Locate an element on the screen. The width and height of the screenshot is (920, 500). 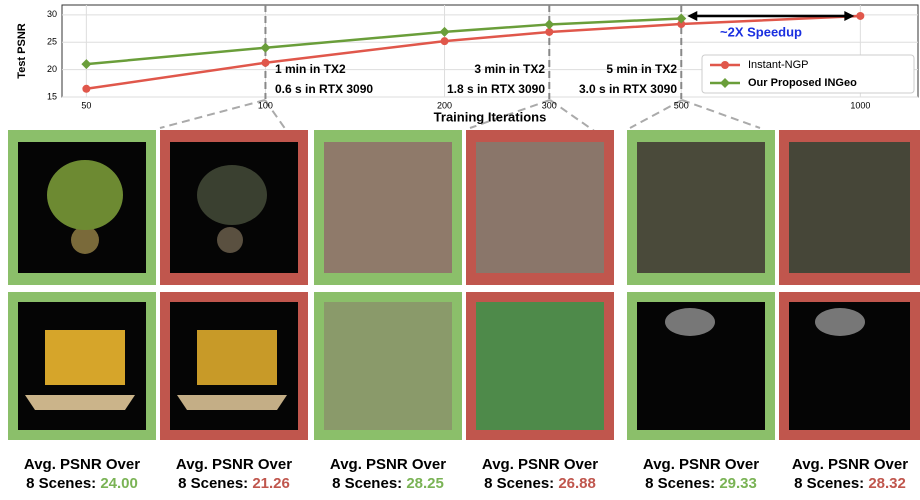
x-tick-label: 50 is located at coordinates (86, 105).